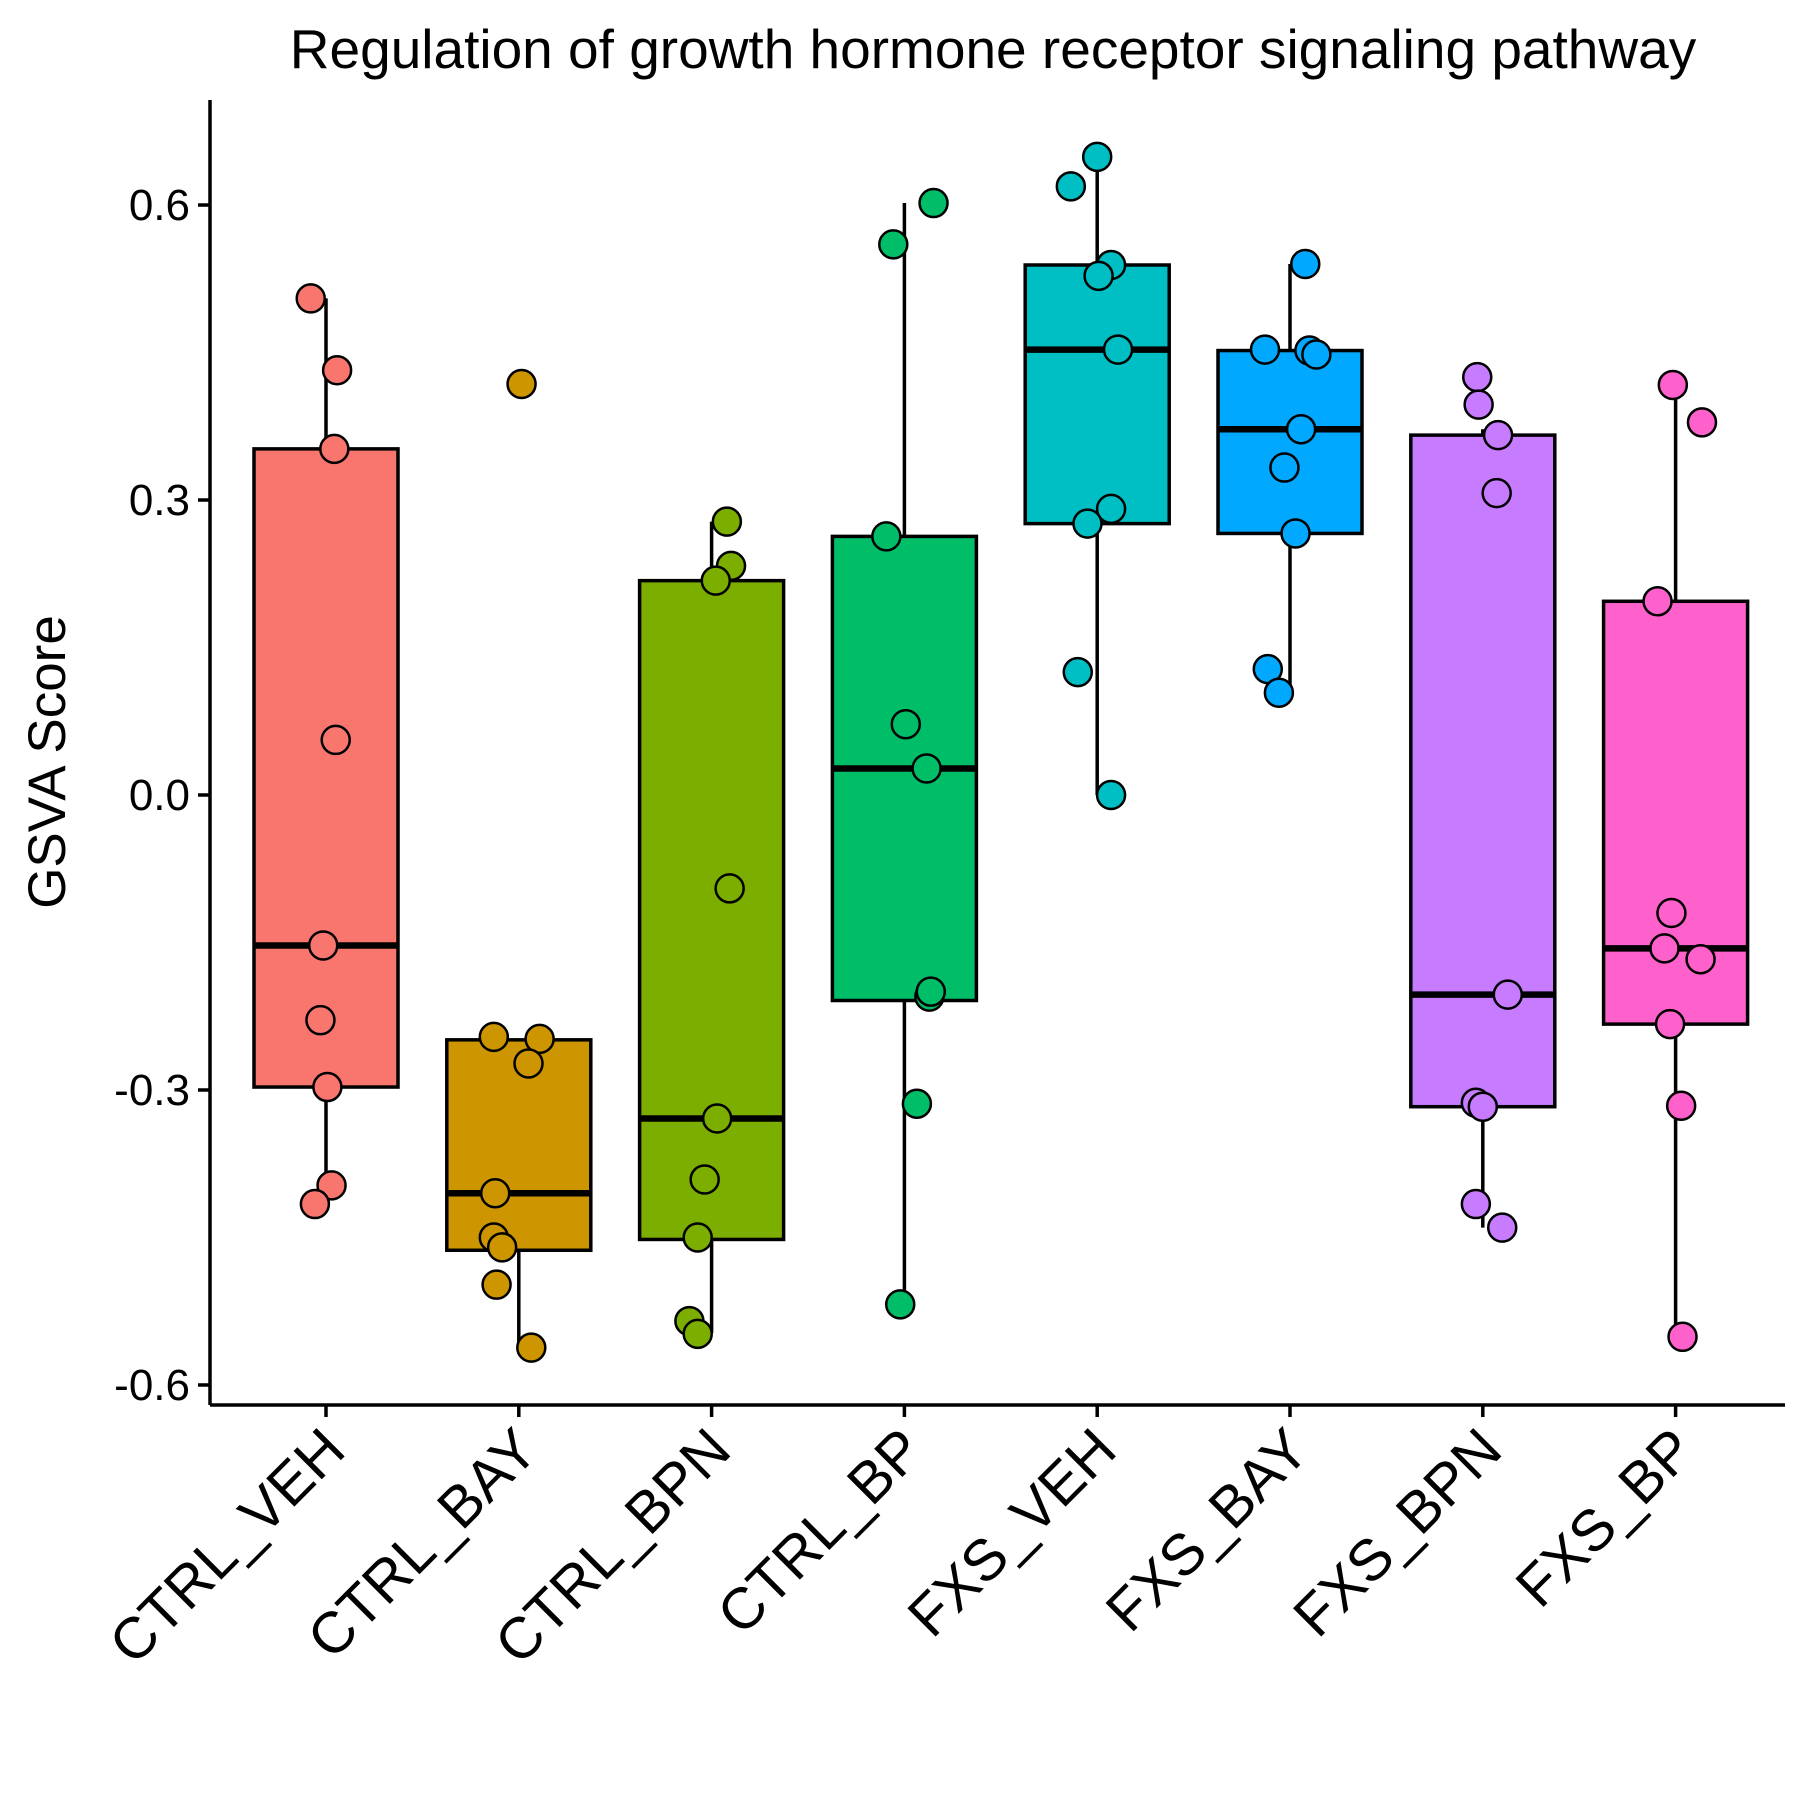 Image resolution: width=1800 pixels, height=1800 pixels. I want to click on points-group-fxs-bay, so click(1290, 478).